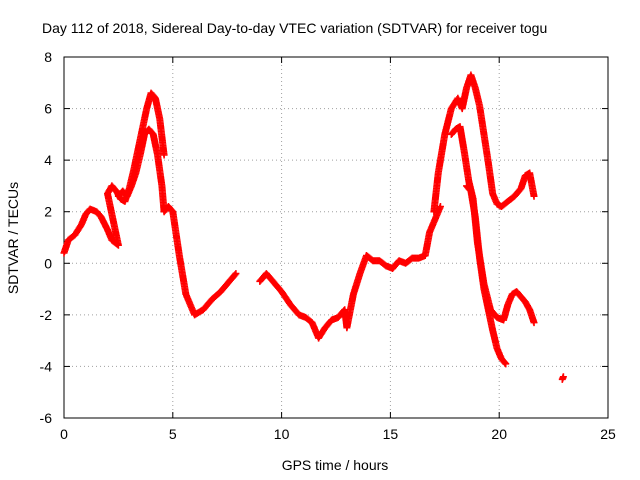 Image resolution: width=640 pixels, height=480 pixels. What do you see at coordinates (391, 434) in the screenshot?
I see `x-tick-label: 15` at bounding box center [391, 434].